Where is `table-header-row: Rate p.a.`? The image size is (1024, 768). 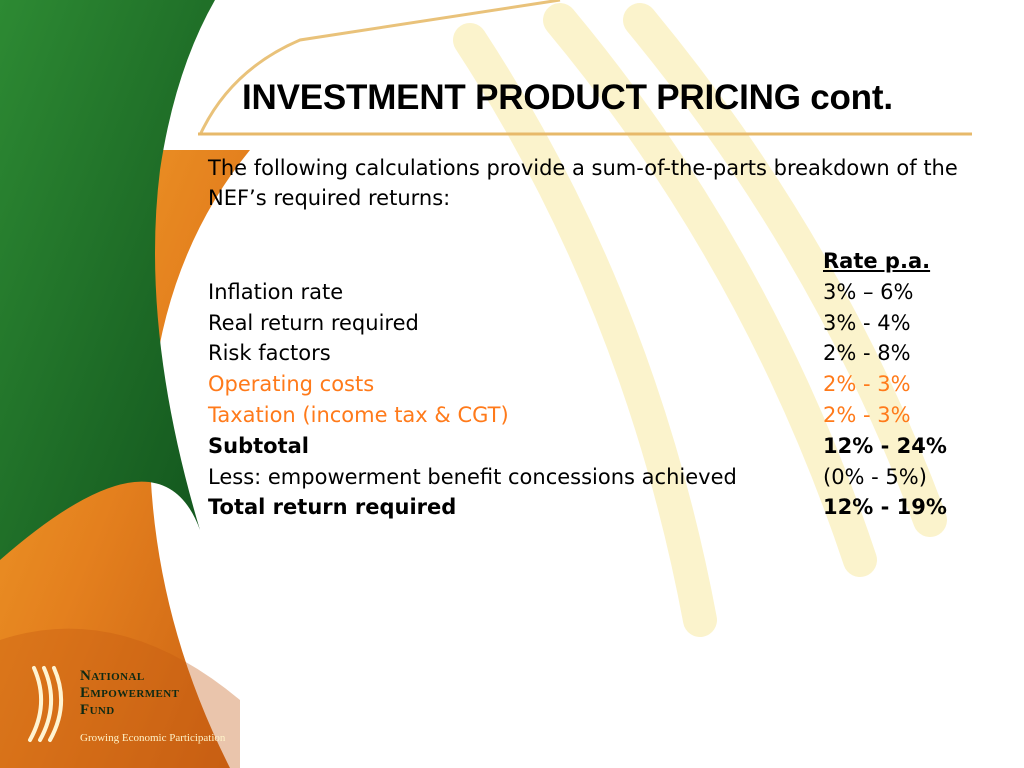 table-header-row: Rate p.a. is located at coordinates (588, 261).